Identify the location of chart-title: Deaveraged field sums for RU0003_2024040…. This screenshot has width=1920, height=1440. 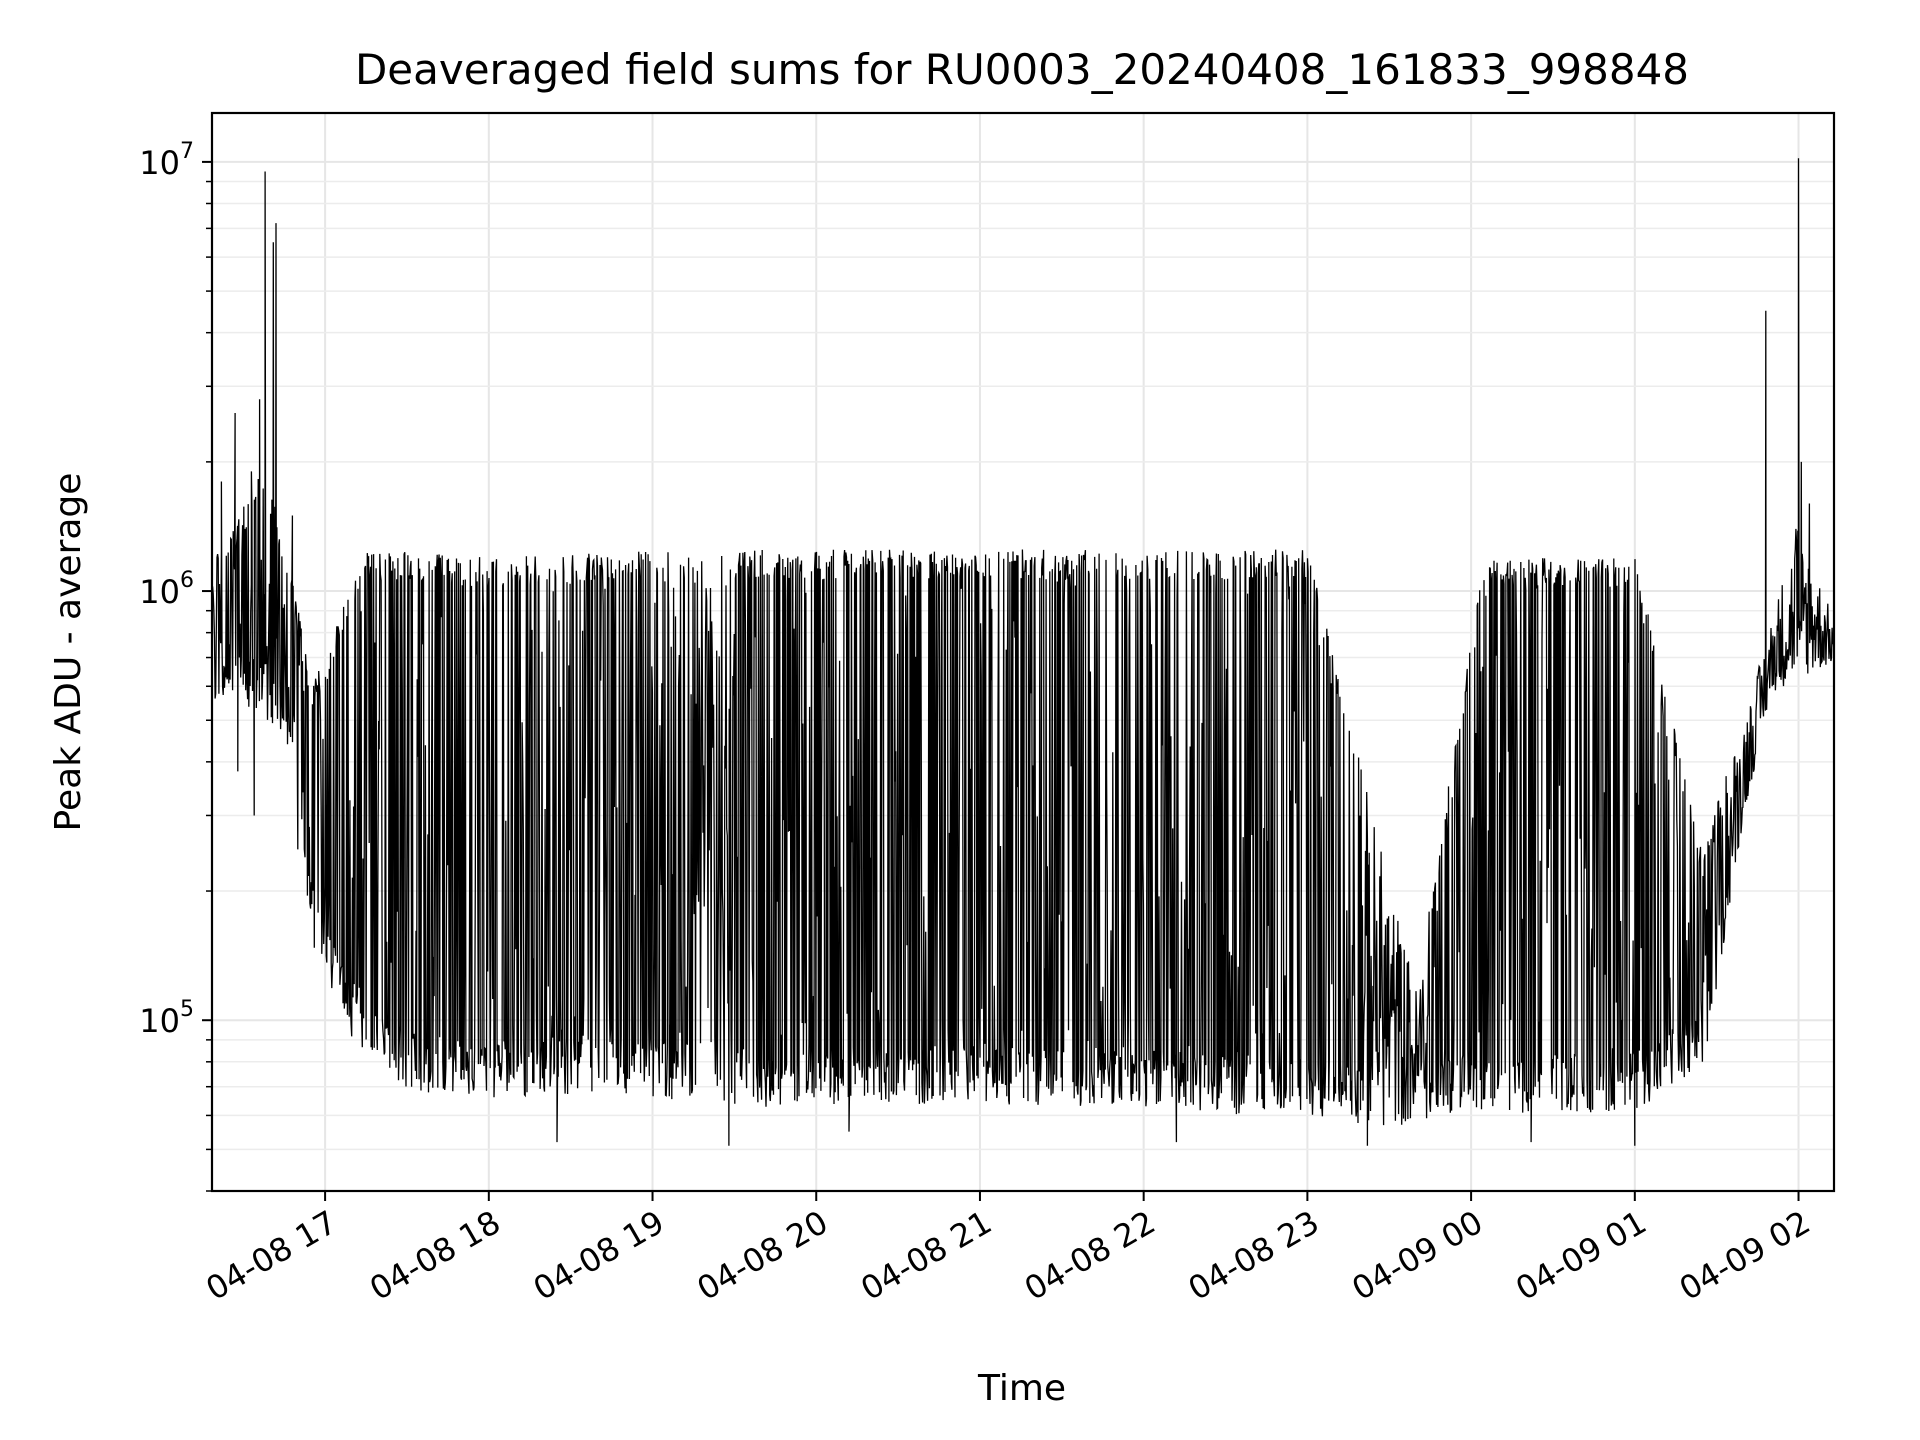
(1022, 69).